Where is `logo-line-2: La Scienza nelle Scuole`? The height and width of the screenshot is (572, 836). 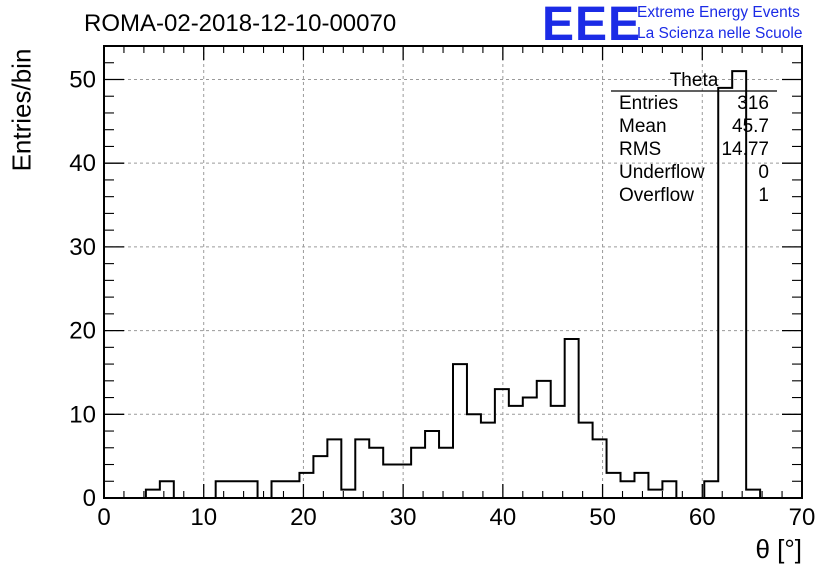
logo-line-2: La Scienza nelle Scuole is located at coordinates (720, 33).